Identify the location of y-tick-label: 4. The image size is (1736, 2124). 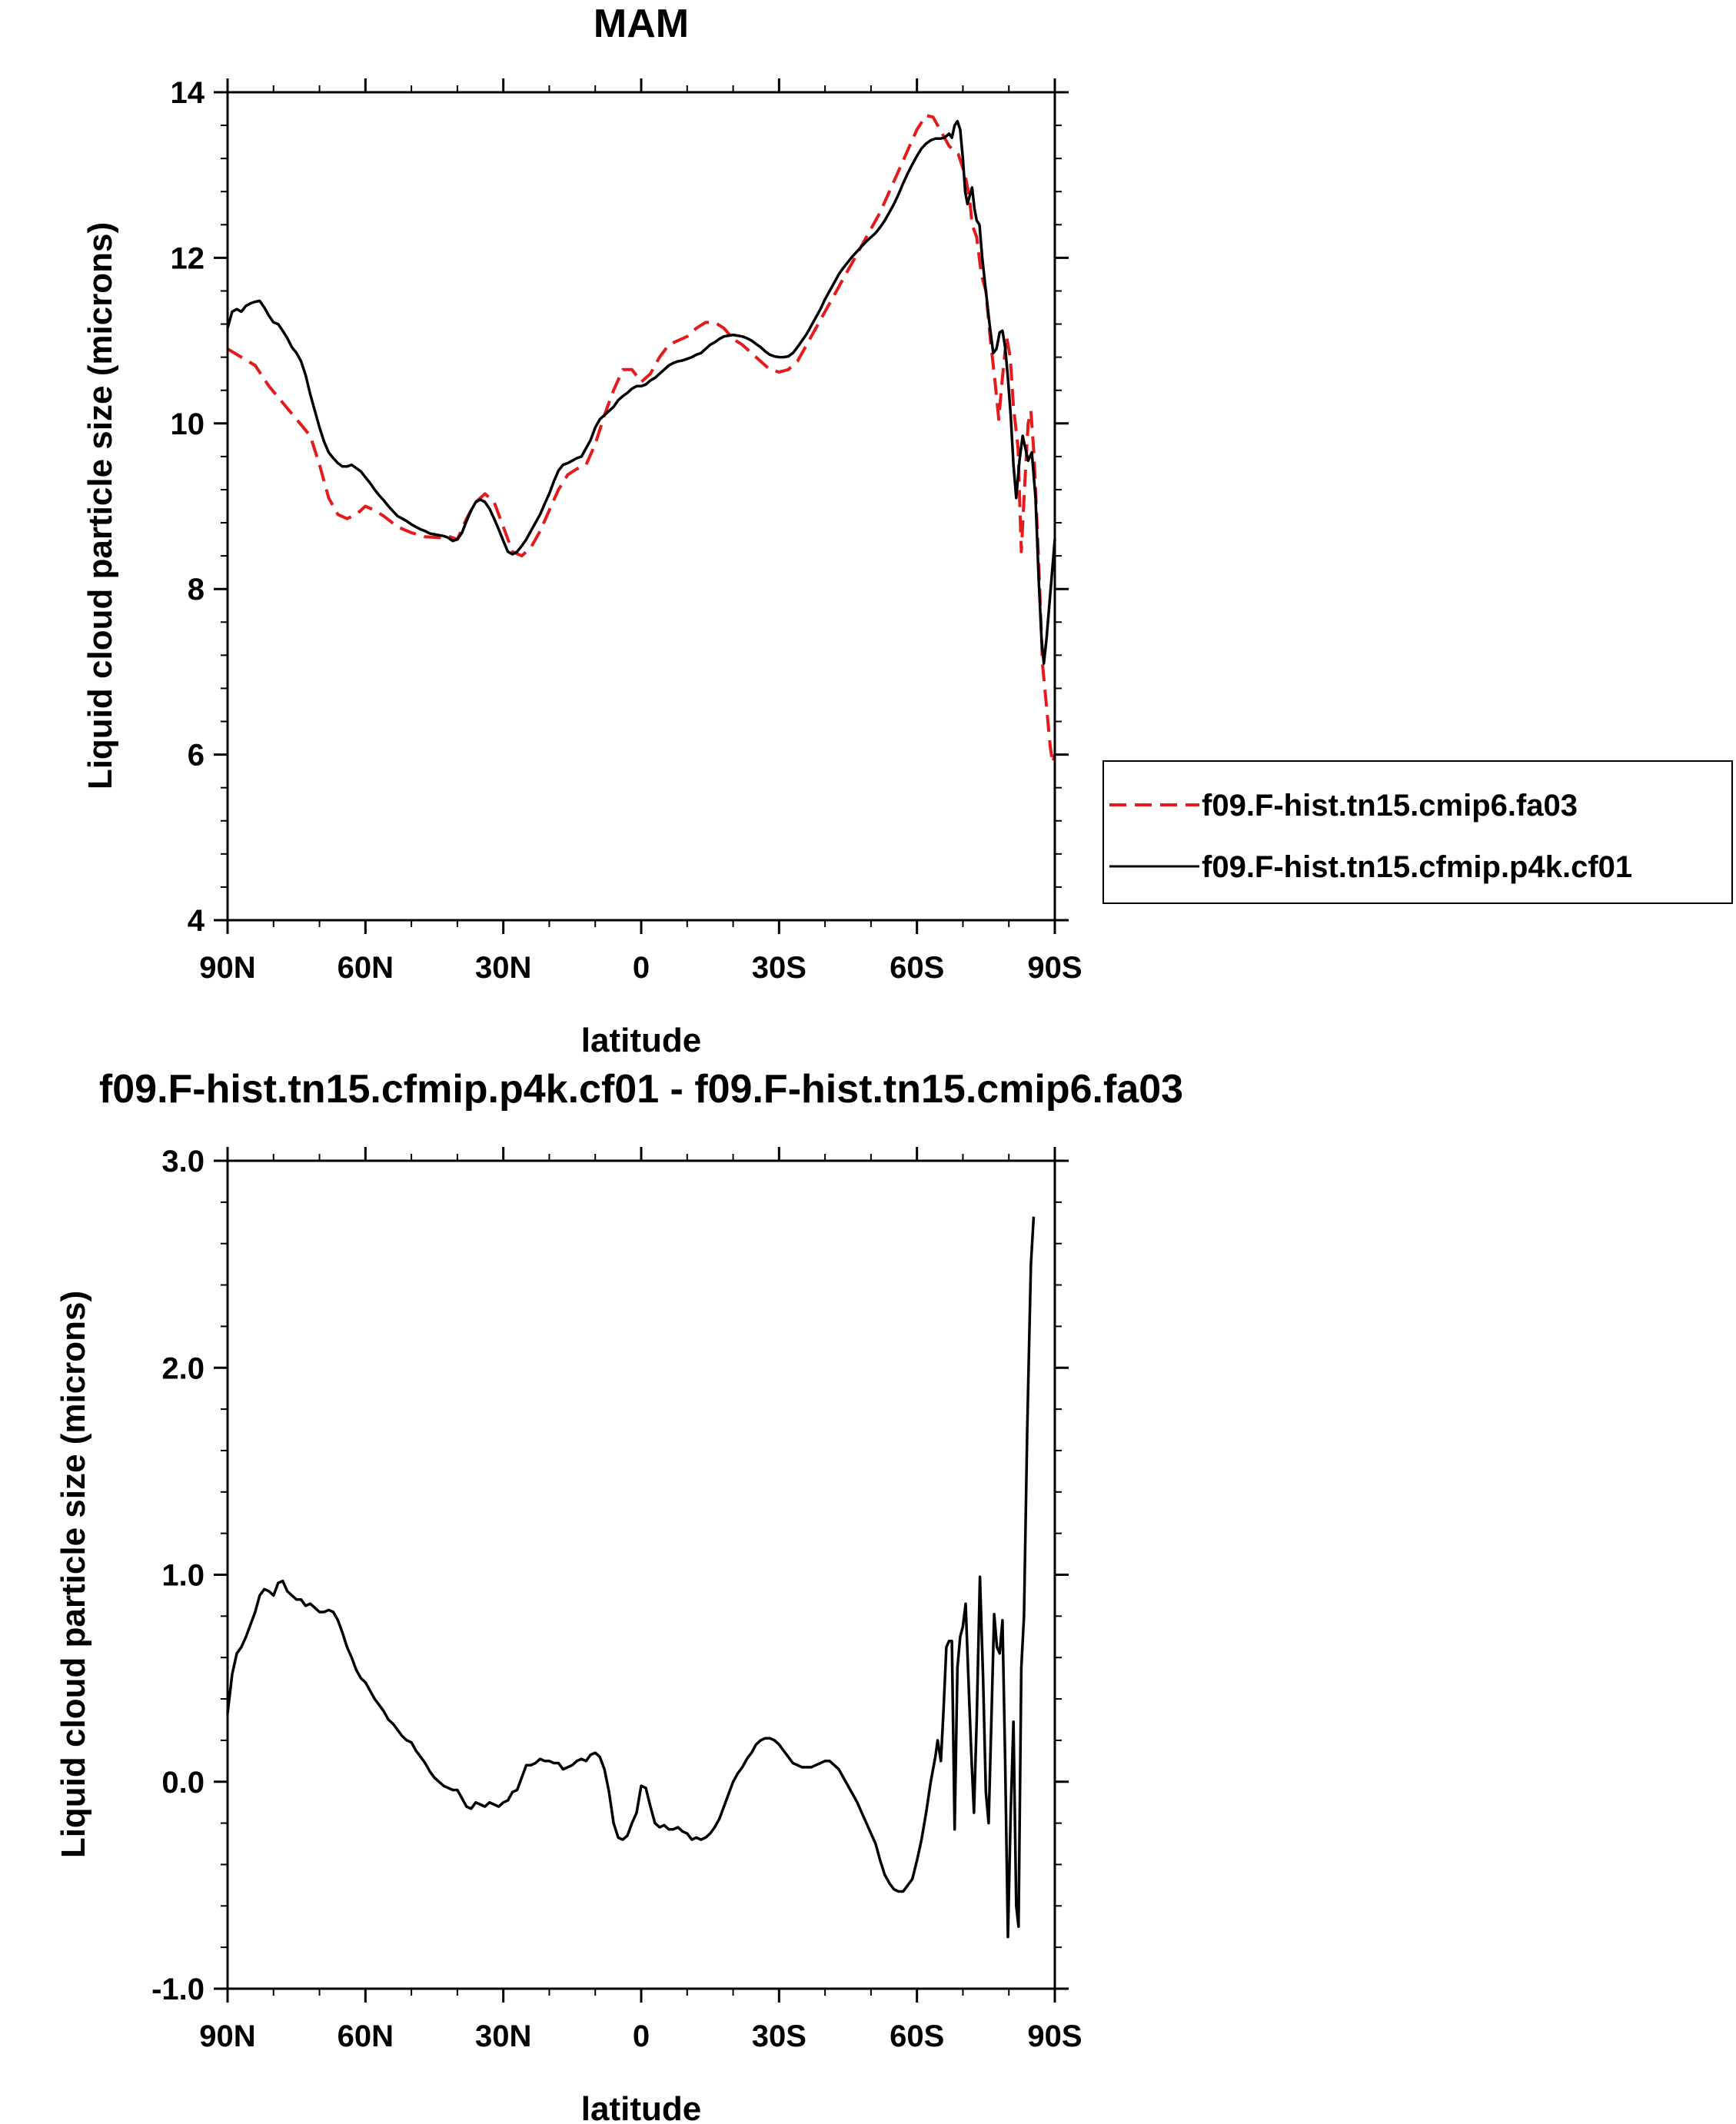
(196, 921).